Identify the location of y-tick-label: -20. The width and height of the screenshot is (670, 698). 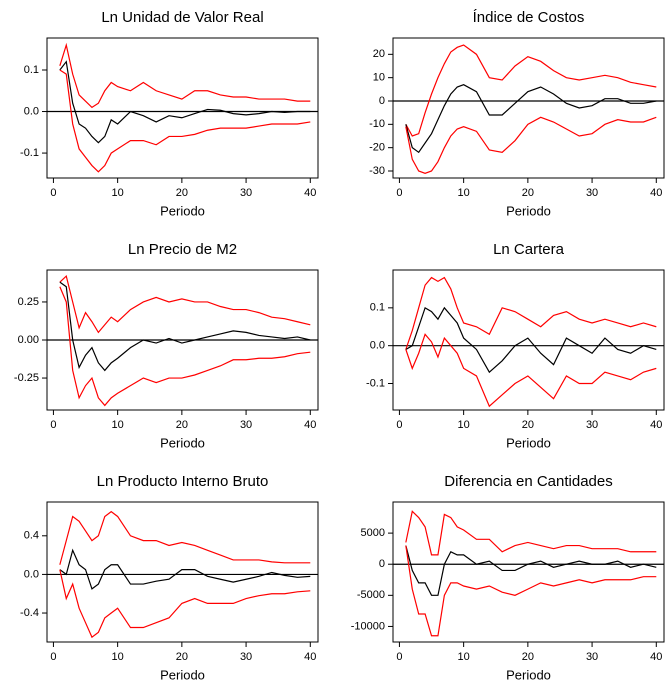
(377, 148).